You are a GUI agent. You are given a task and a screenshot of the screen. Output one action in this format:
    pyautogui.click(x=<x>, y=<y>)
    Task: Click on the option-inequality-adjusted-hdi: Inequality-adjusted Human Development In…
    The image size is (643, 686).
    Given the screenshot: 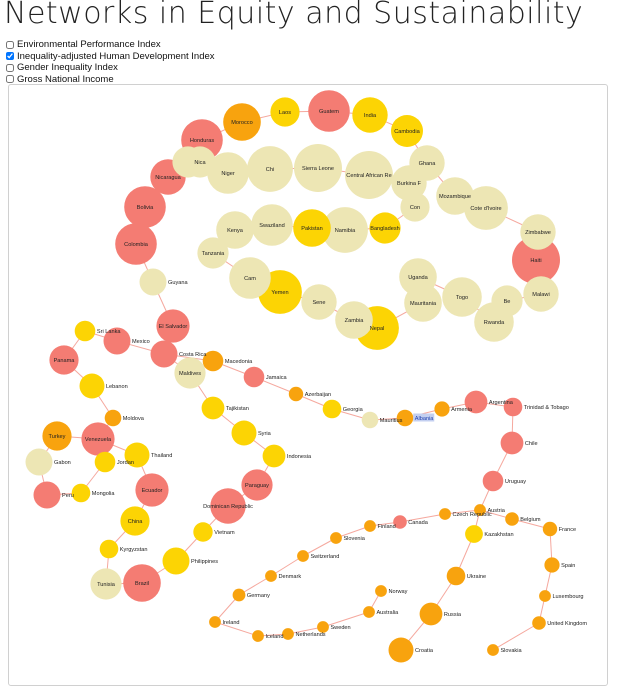 What is the action you would take?
    pyautogui.click(x=110, y=57)
    